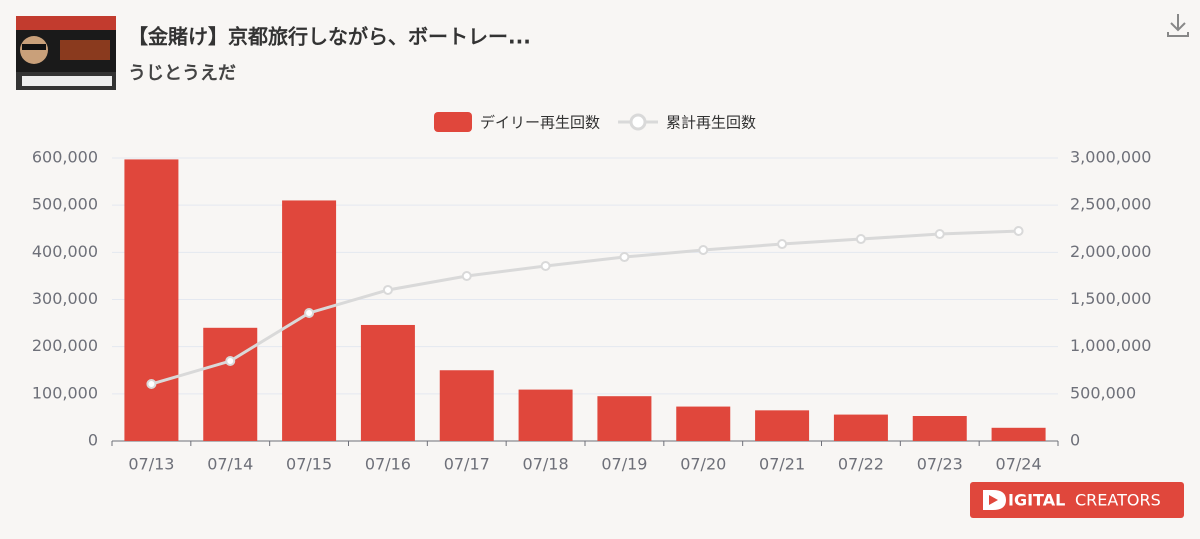 Image resolution: width=1200 pixels, height=539 pixels. Describe the element at coordinates (624, 464) in the screenshot. I see `x-tick-label: 07/19` at that location.